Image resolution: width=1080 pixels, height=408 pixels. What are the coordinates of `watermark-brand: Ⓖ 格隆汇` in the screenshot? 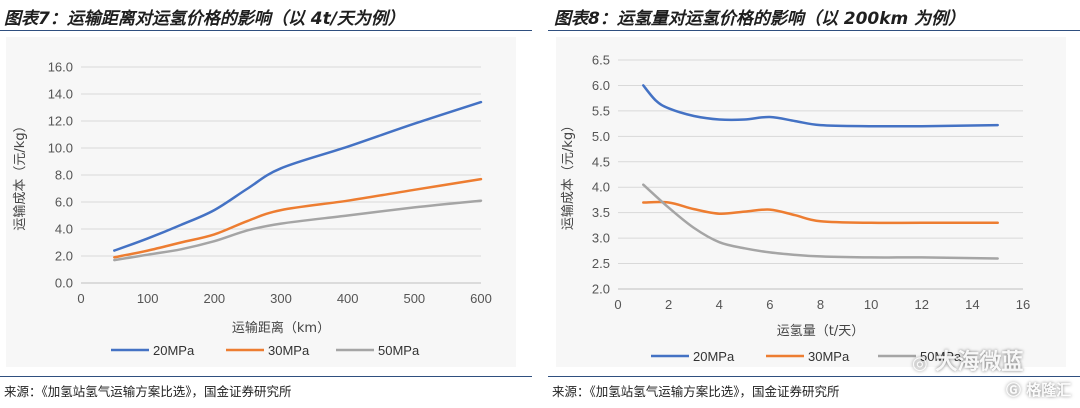 It's located at (1038, 389).